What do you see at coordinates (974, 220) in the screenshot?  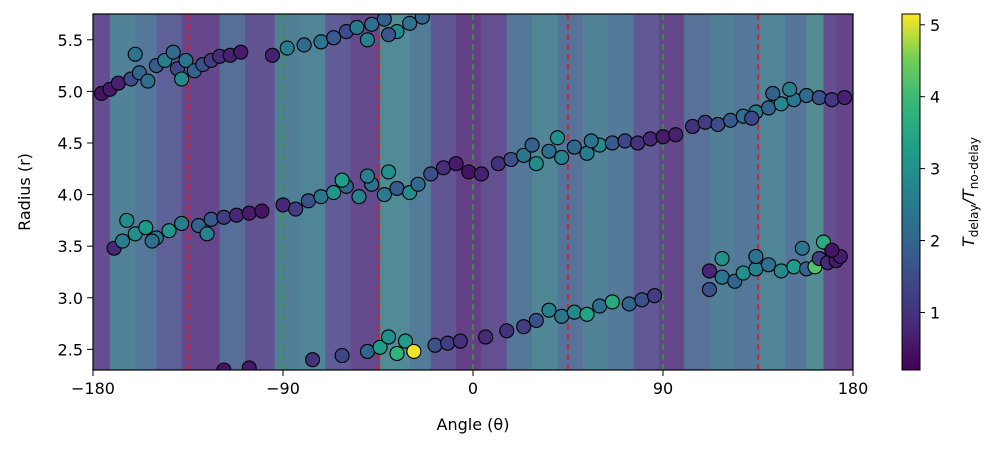 I see `colorbar-label-sub1: delay` at bounding box center [974, 220].